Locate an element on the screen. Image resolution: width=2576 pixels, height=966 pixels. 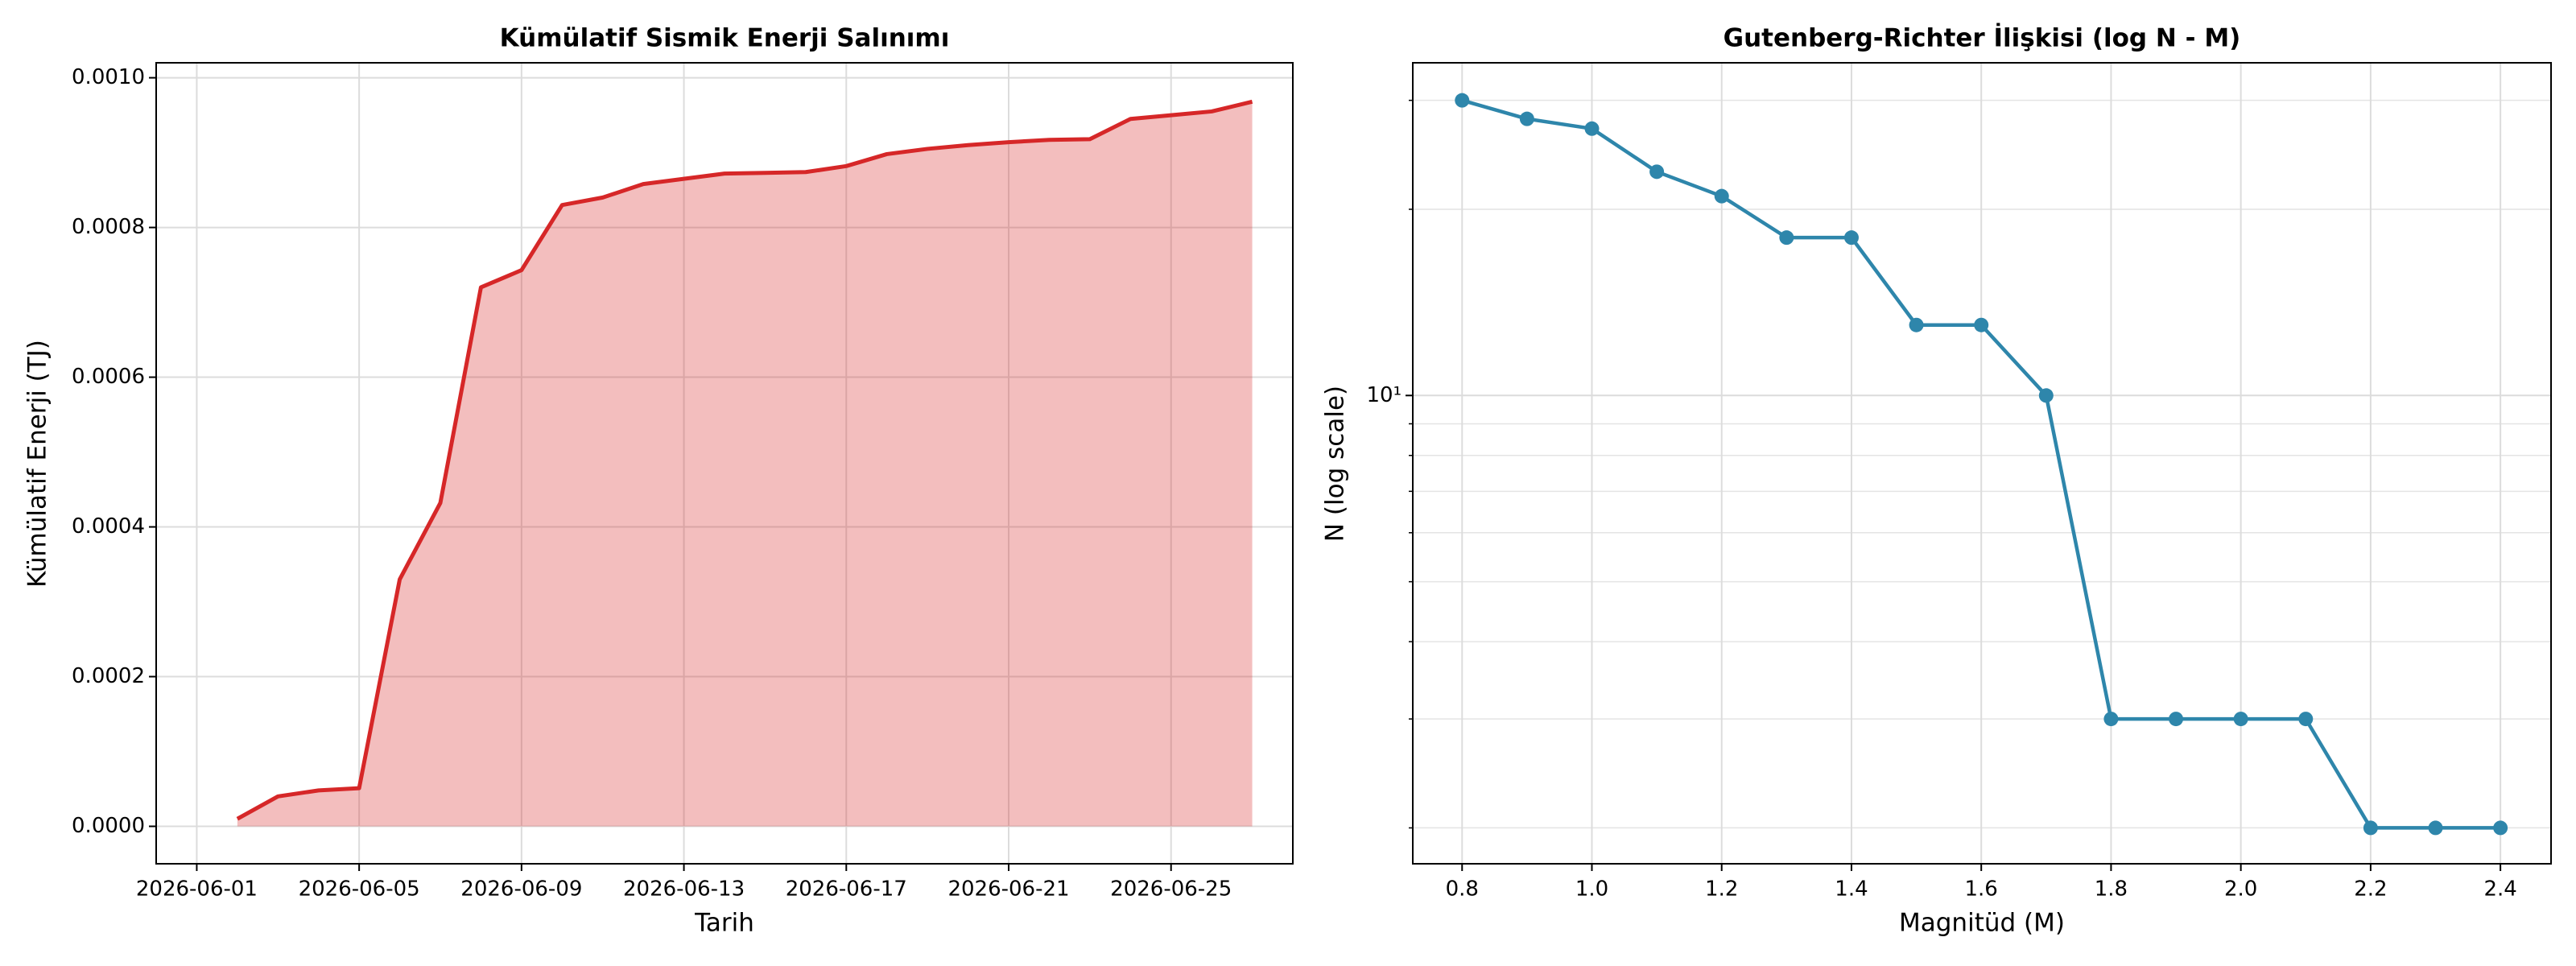
x-tick-label: 0.8 is located at coordinates (1462, 889).